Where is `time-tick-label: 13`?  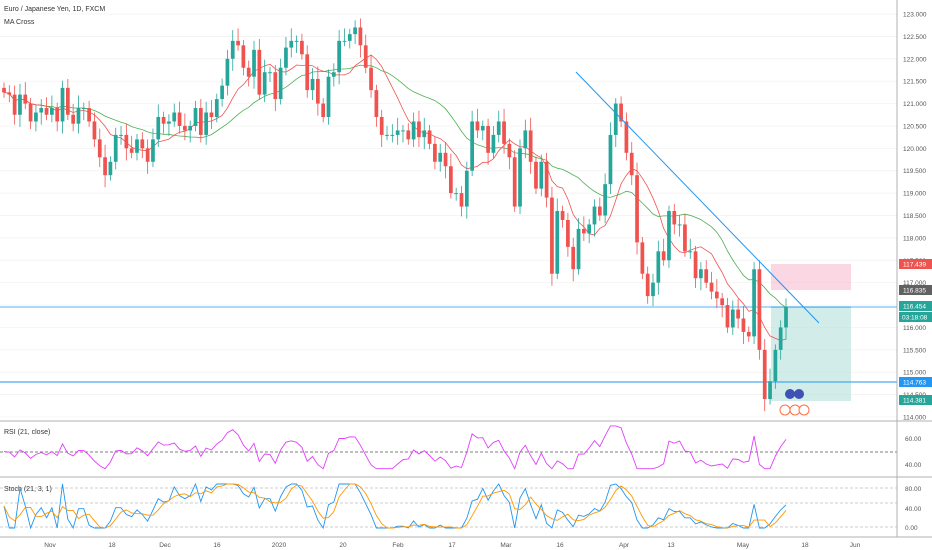 time-tick-label: 13 is located at coordinates (671, 545).